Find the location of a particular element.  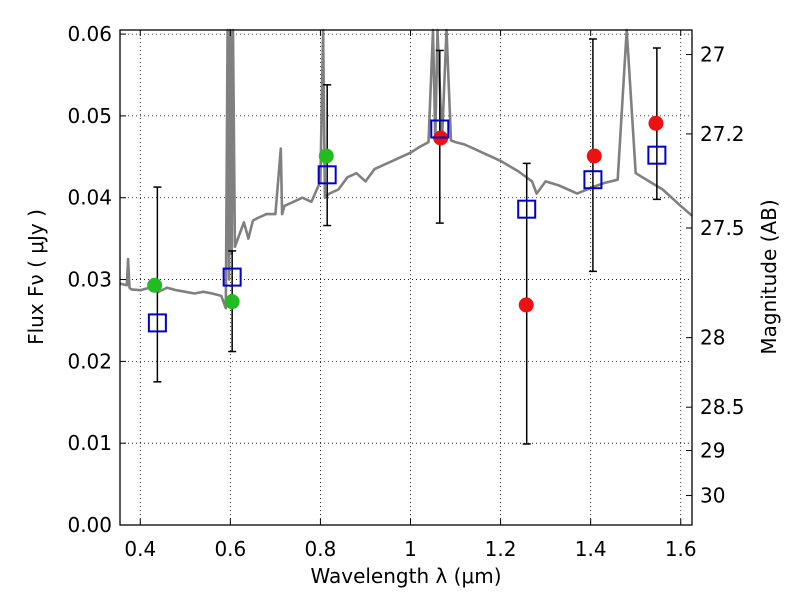

y-tick-label: 0.03 is located at coordinates (89, 280).